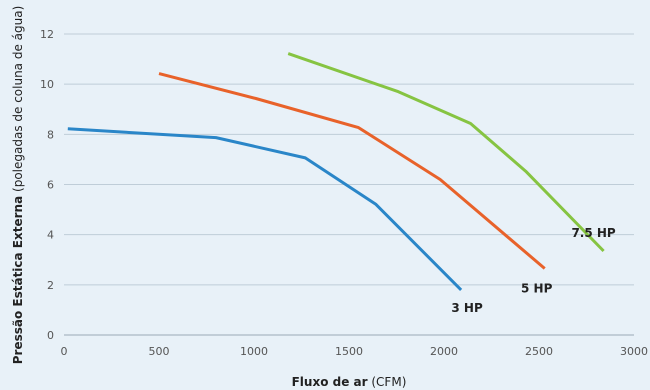 The image size is (650, 390). What do you see at coordinates (47, 34) in the screenshot?
I see `y-tick-label-12: 12` at bounding box center [47, 34].